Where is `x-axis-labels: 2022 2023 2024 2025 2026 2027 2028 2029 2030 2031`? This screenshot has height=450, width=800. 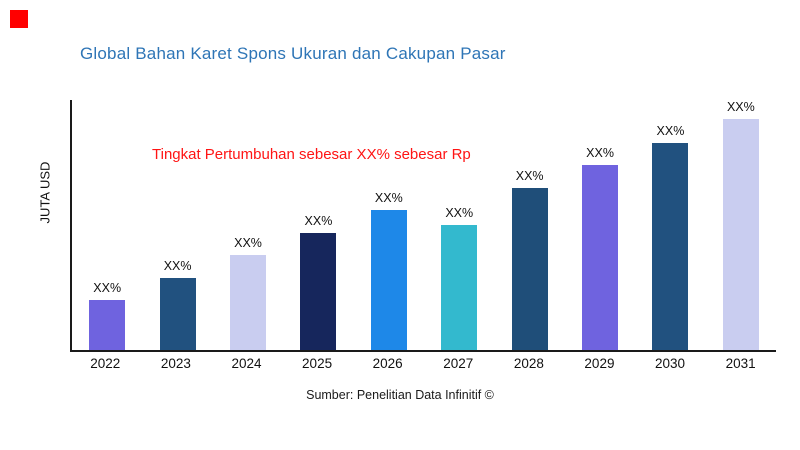 x-axis-labels: 2022 2023 2024 2025 2026 2027 2028 2029 2030 2031 is located at coordinates (423, 363).